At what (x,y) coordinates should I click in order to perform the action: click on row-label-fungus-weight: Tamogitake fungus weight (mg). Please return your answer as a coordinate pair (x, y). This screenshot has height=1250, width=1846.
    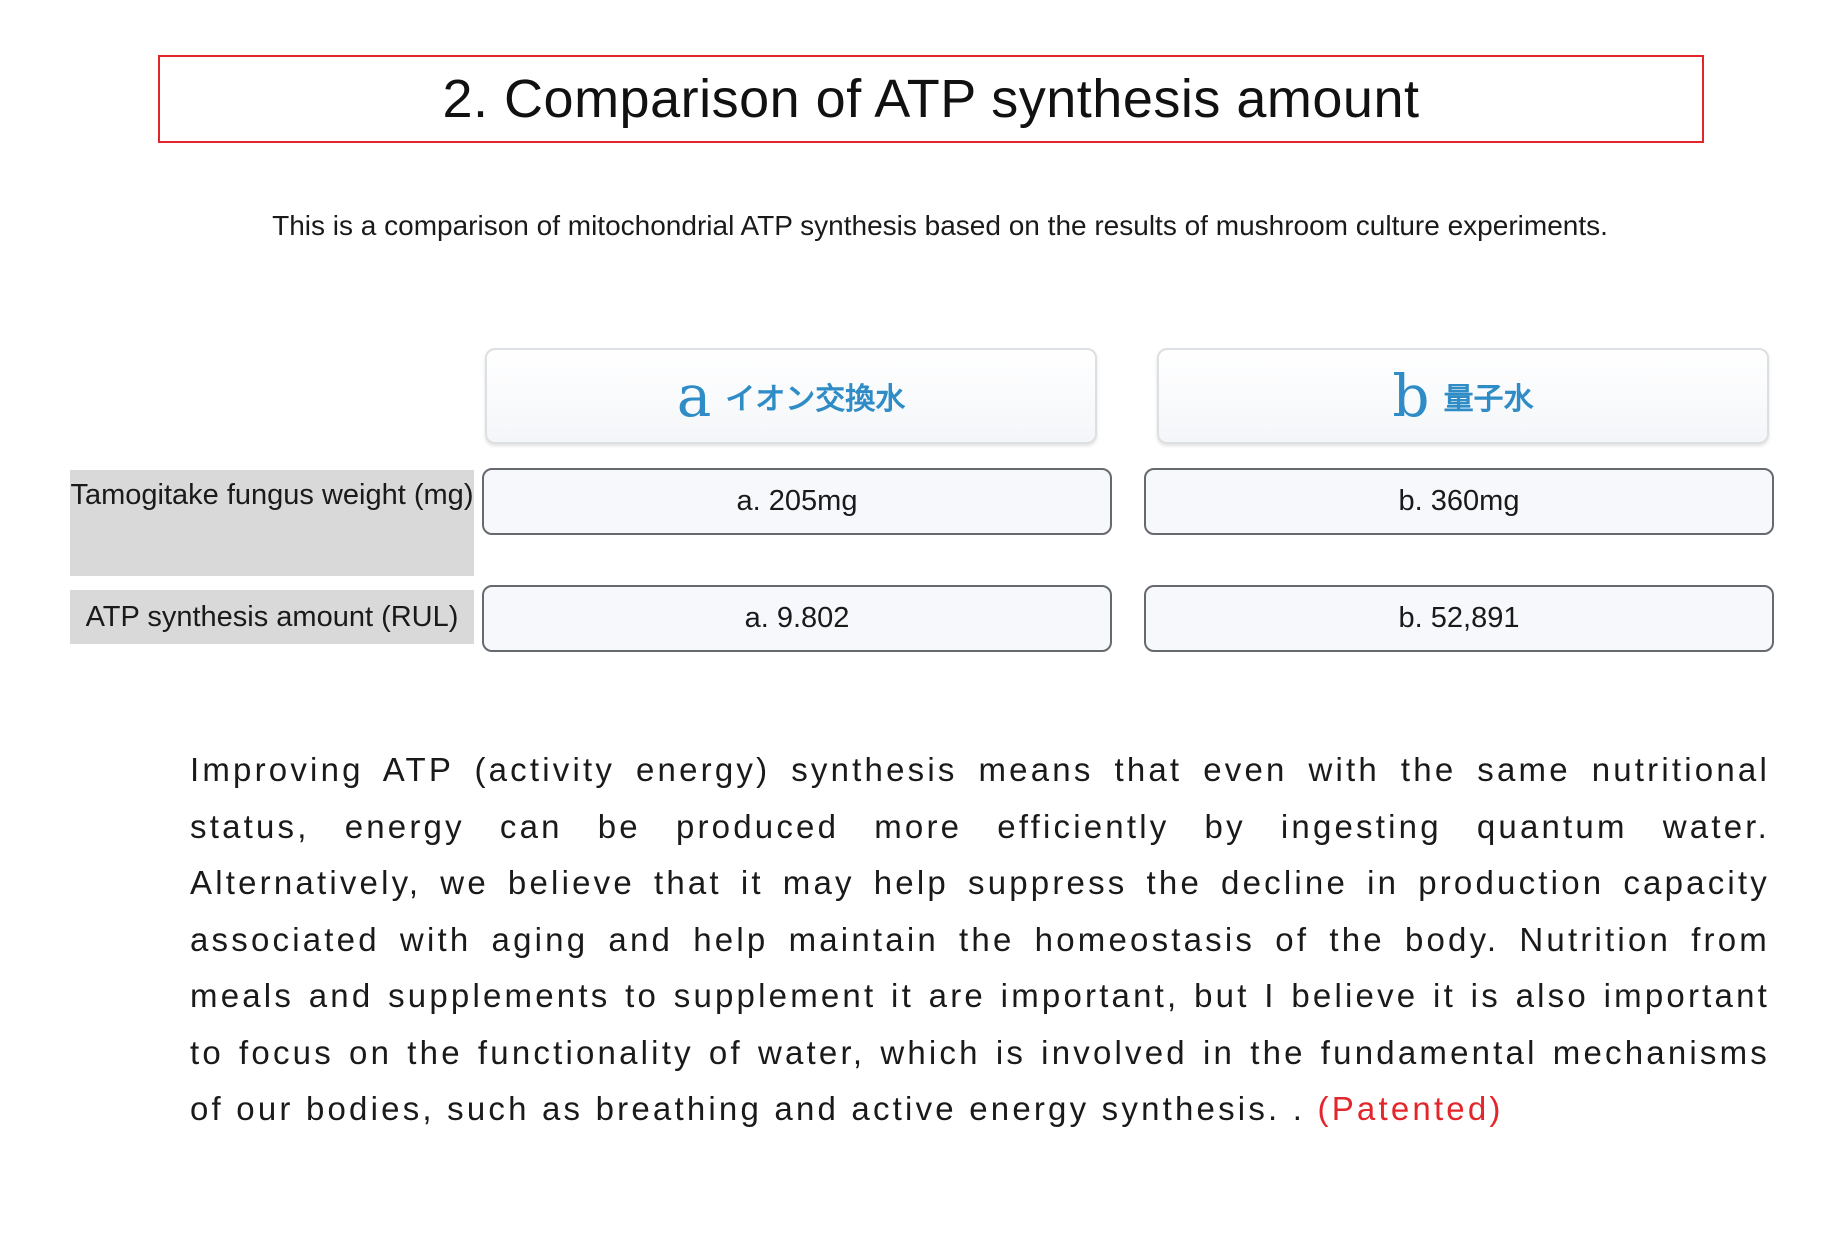
    Looking at the image, I should click on (272, 523).